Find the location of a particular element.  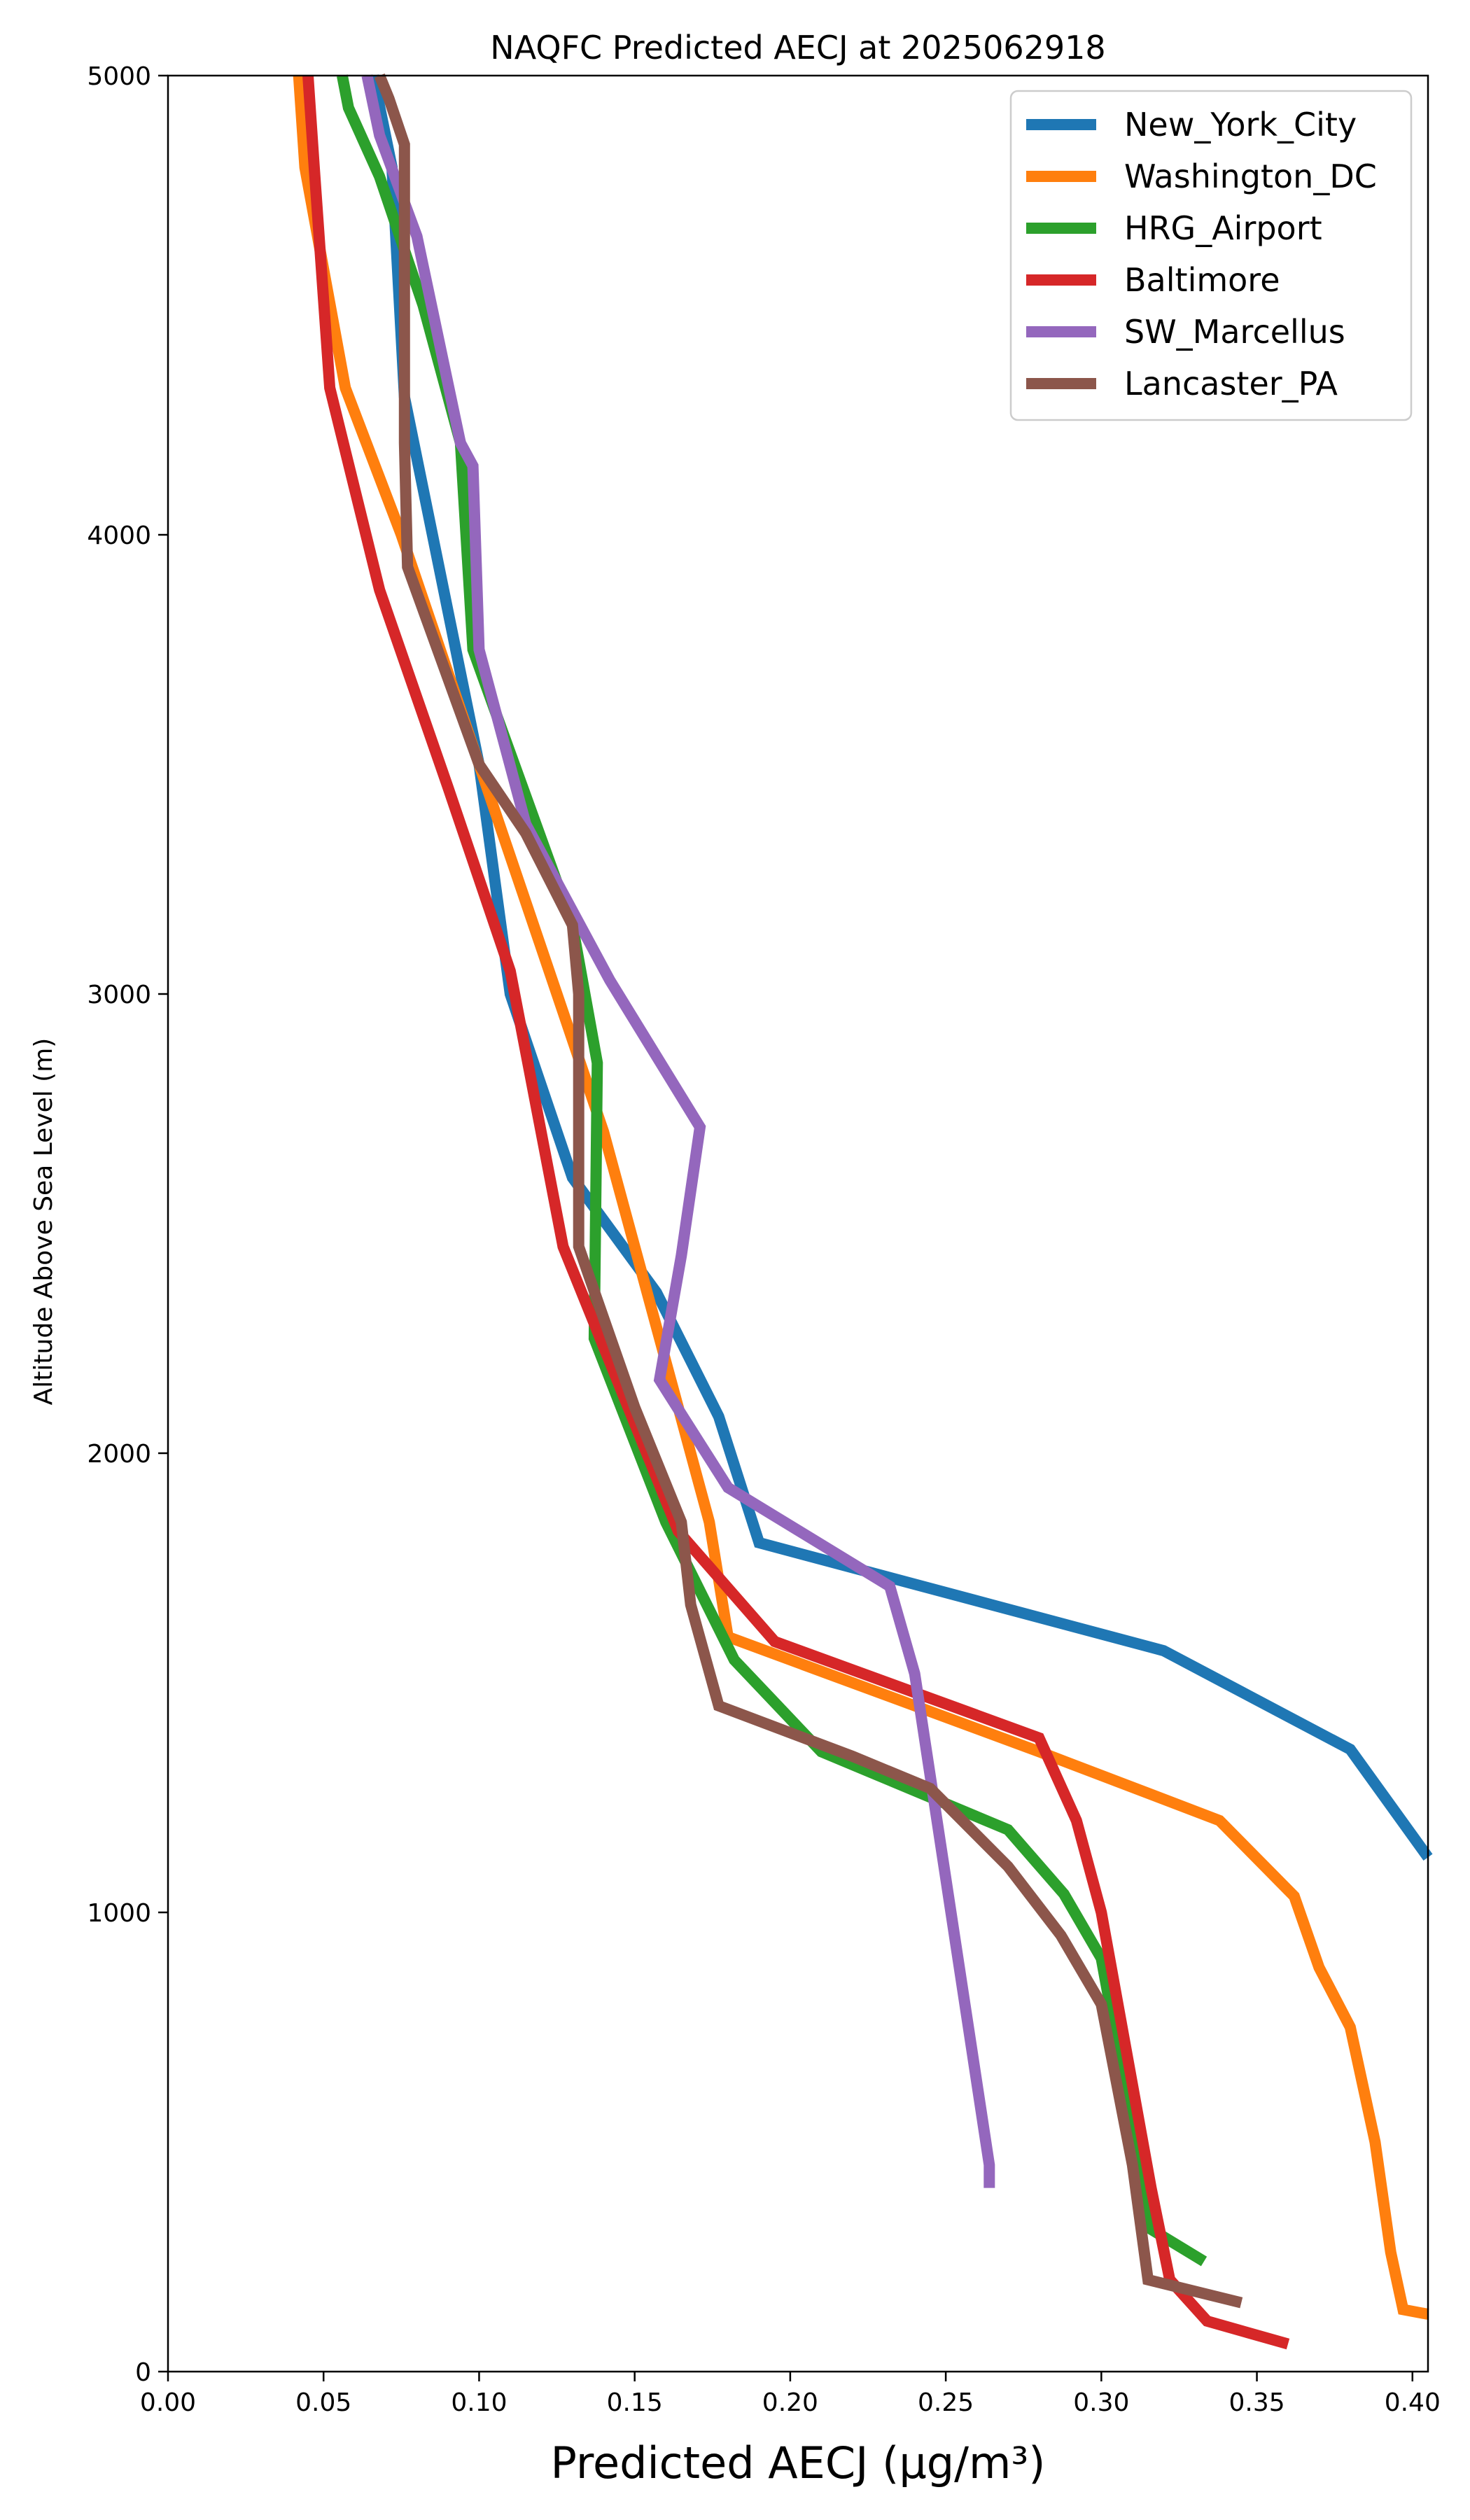

legend-label-washington-dc: Washington_DC is located at coordinates (1250, 176).